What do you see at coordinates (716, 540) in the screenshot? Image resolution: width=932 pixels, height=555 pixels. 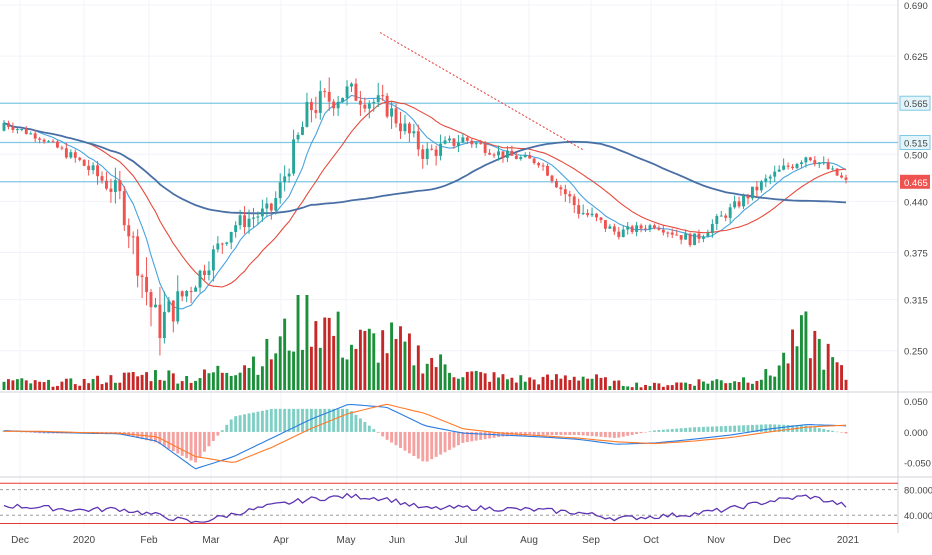 I see `x-tick-label: Nov` at bounding box center [716, 540].